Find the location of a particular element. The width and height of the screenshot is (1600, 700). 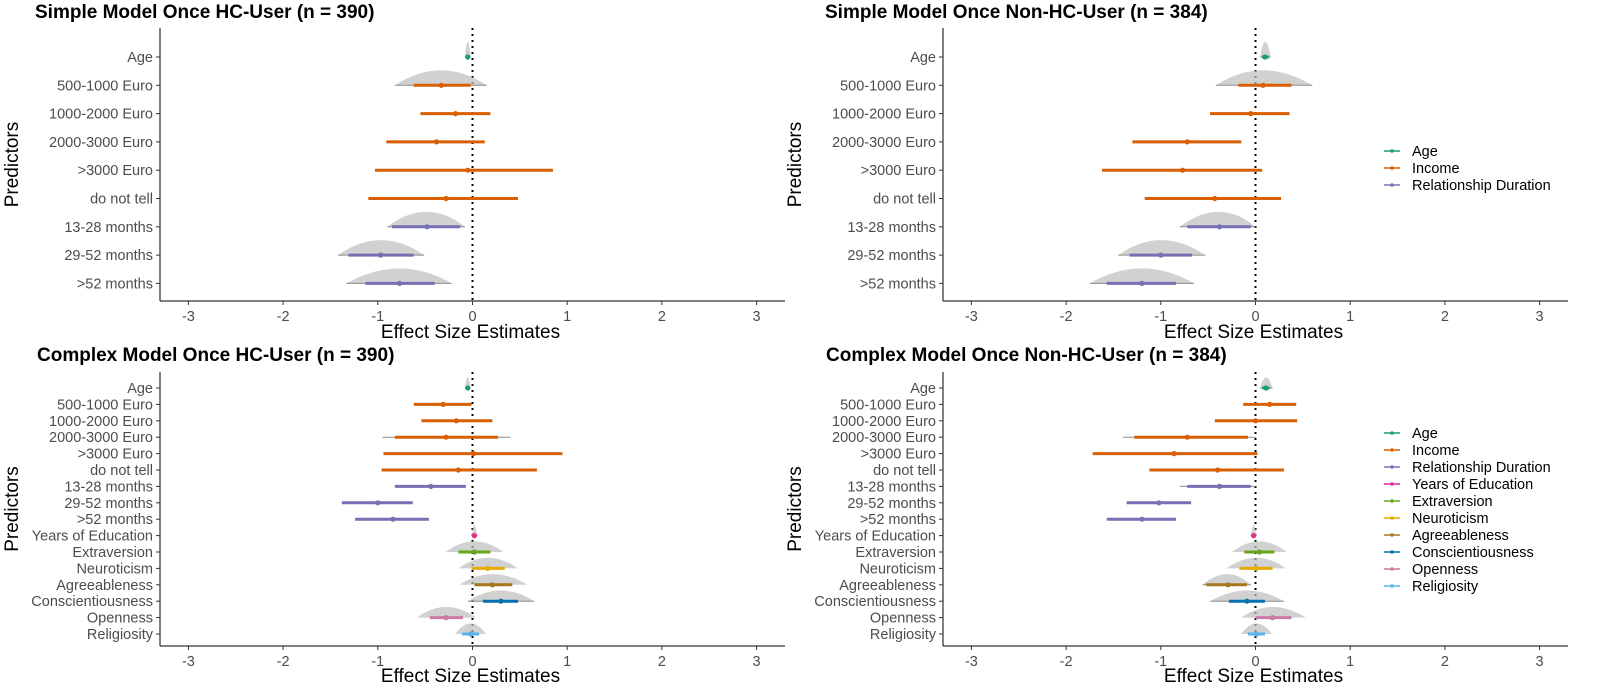

legend-item: Relationship Duration is located at coordinates (1481, 468).